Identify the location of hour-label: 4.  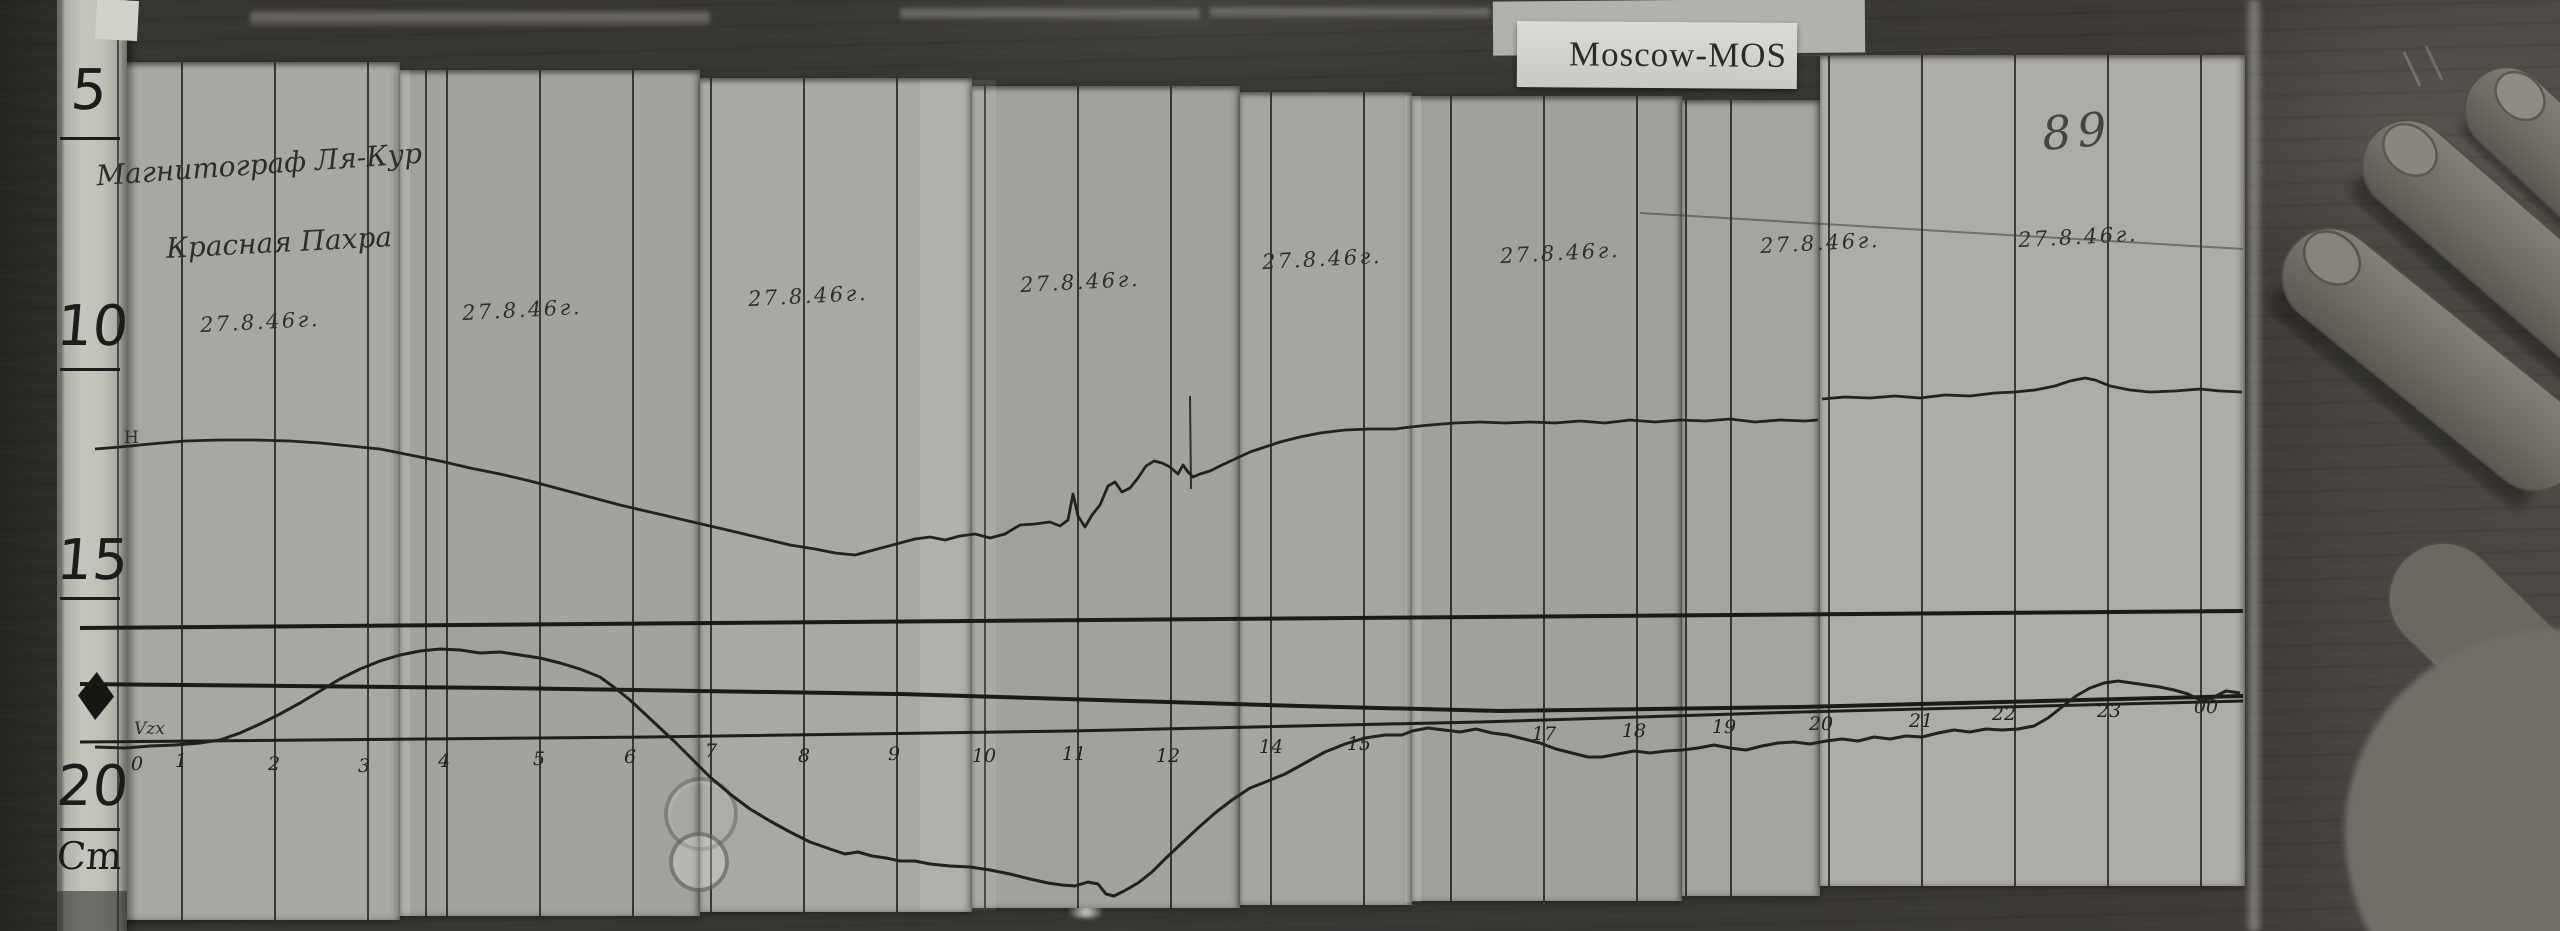
(444, 761).